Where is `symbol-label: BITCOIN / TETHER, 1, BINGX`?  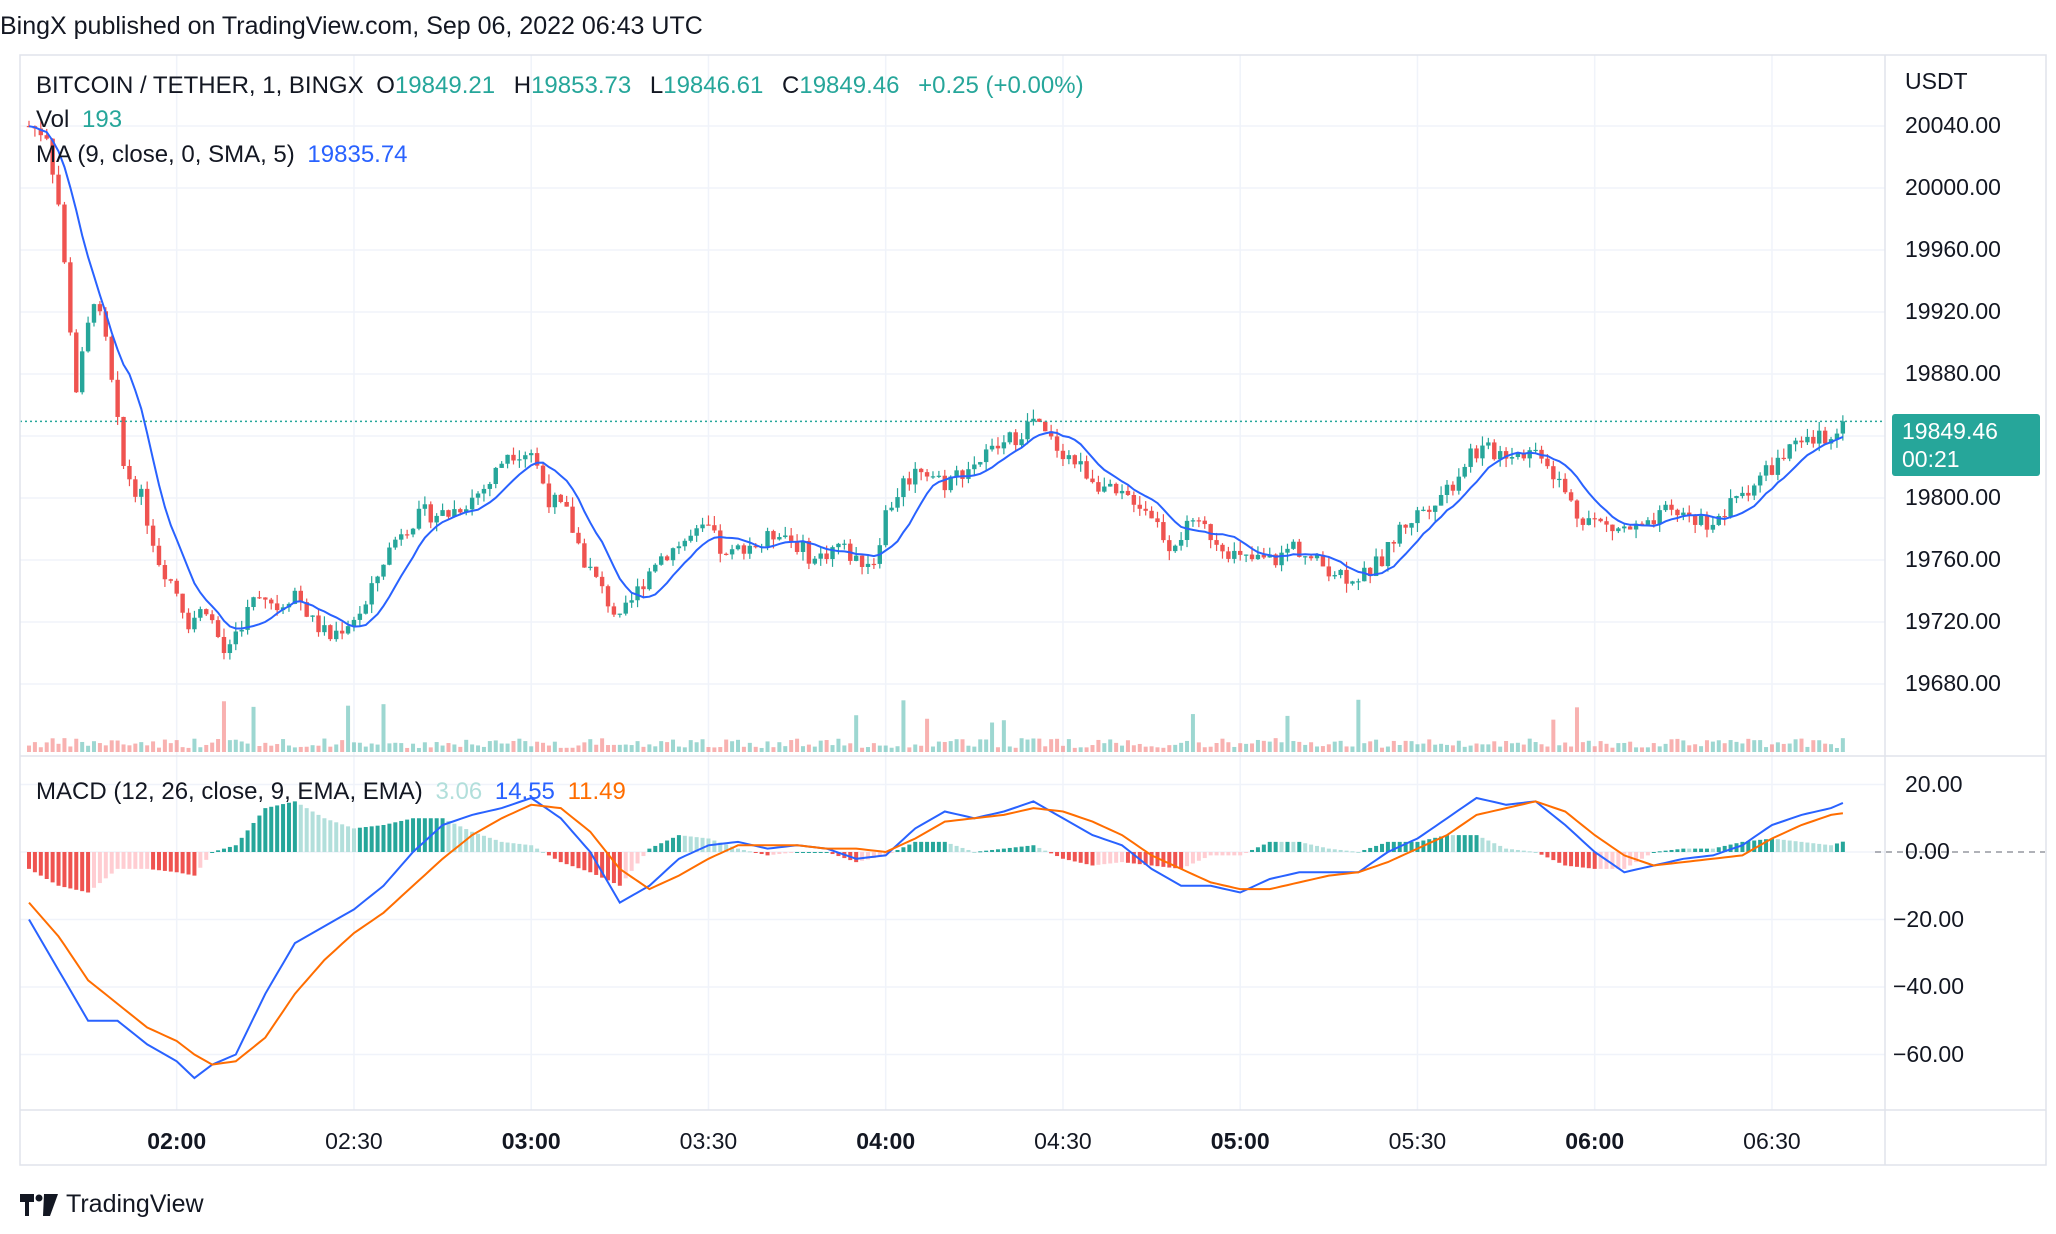
symbol-label: BITCOIN / TETHER, 1, BINGX is located at coordinates (200, 85).